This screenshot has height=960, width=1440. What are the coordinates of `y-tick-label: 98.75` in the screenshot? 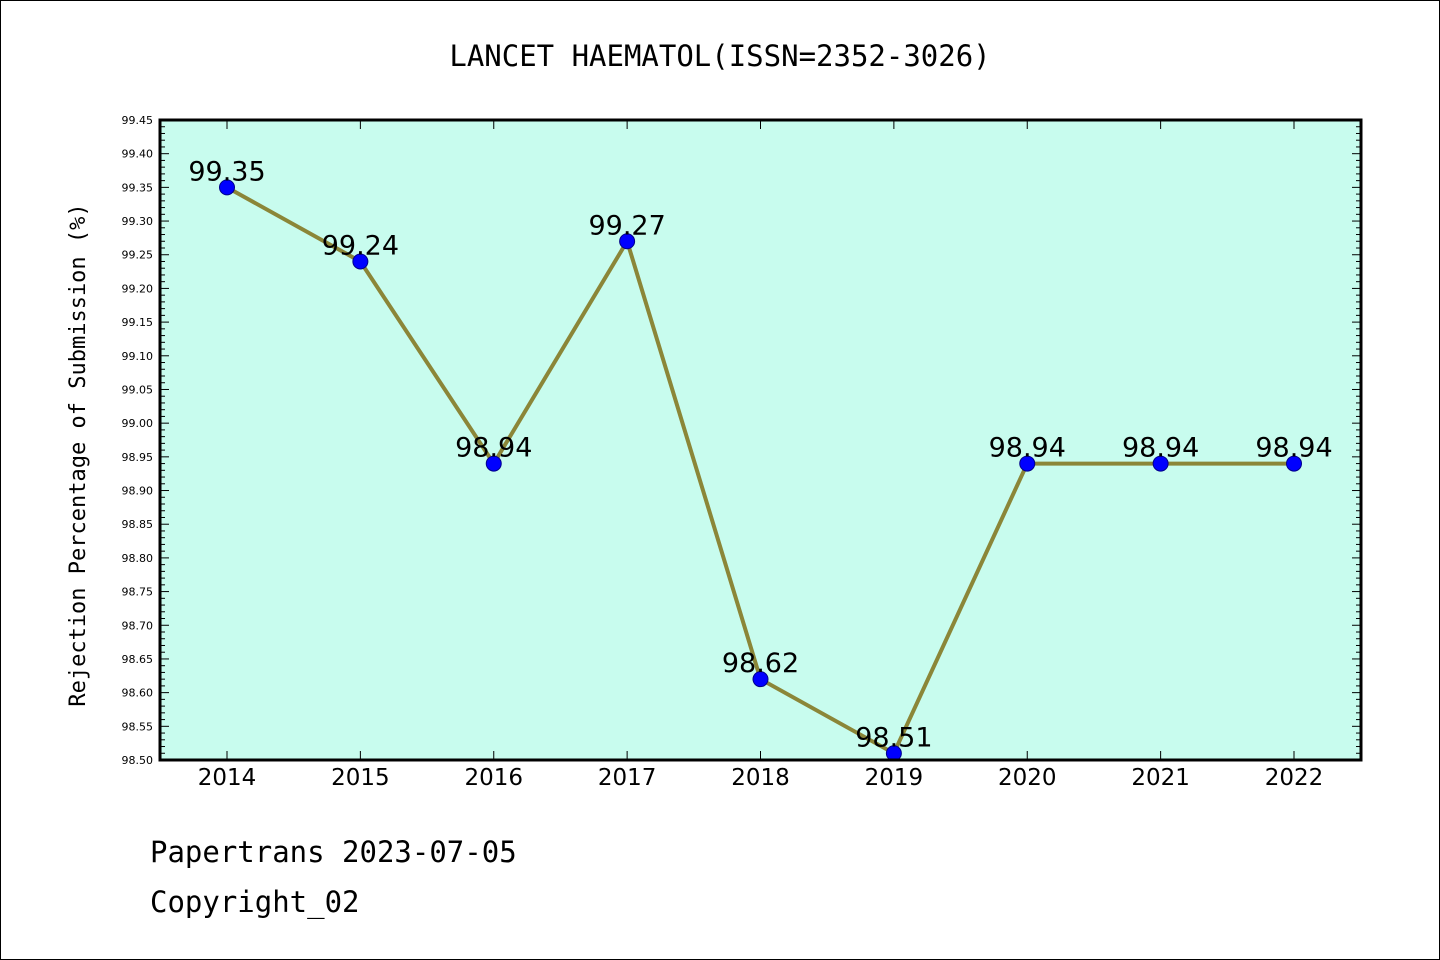 It's located at (138, 592).